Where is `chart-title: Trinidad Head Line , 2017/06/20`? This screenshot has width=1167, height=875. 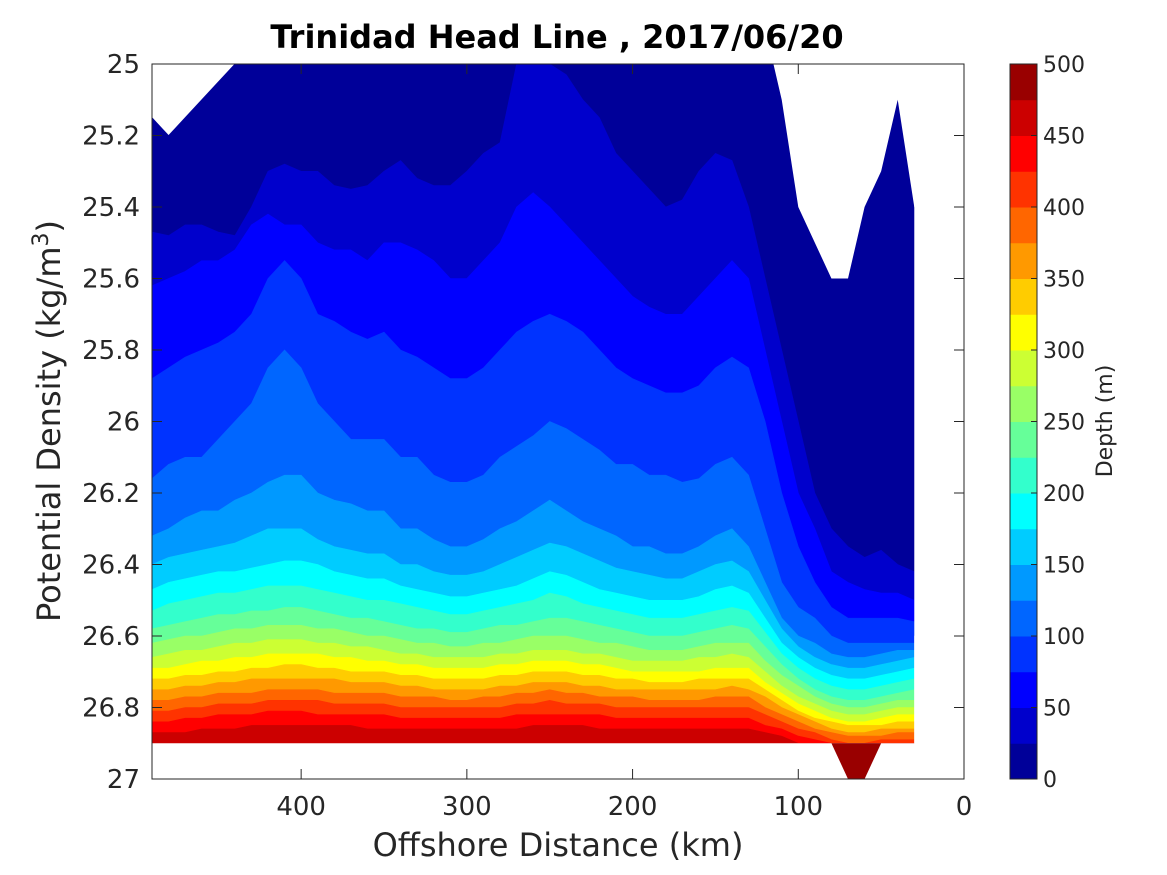 chart-title: Trinidad Head Line , 2017/06/20 is located at coordinates (556, 37).